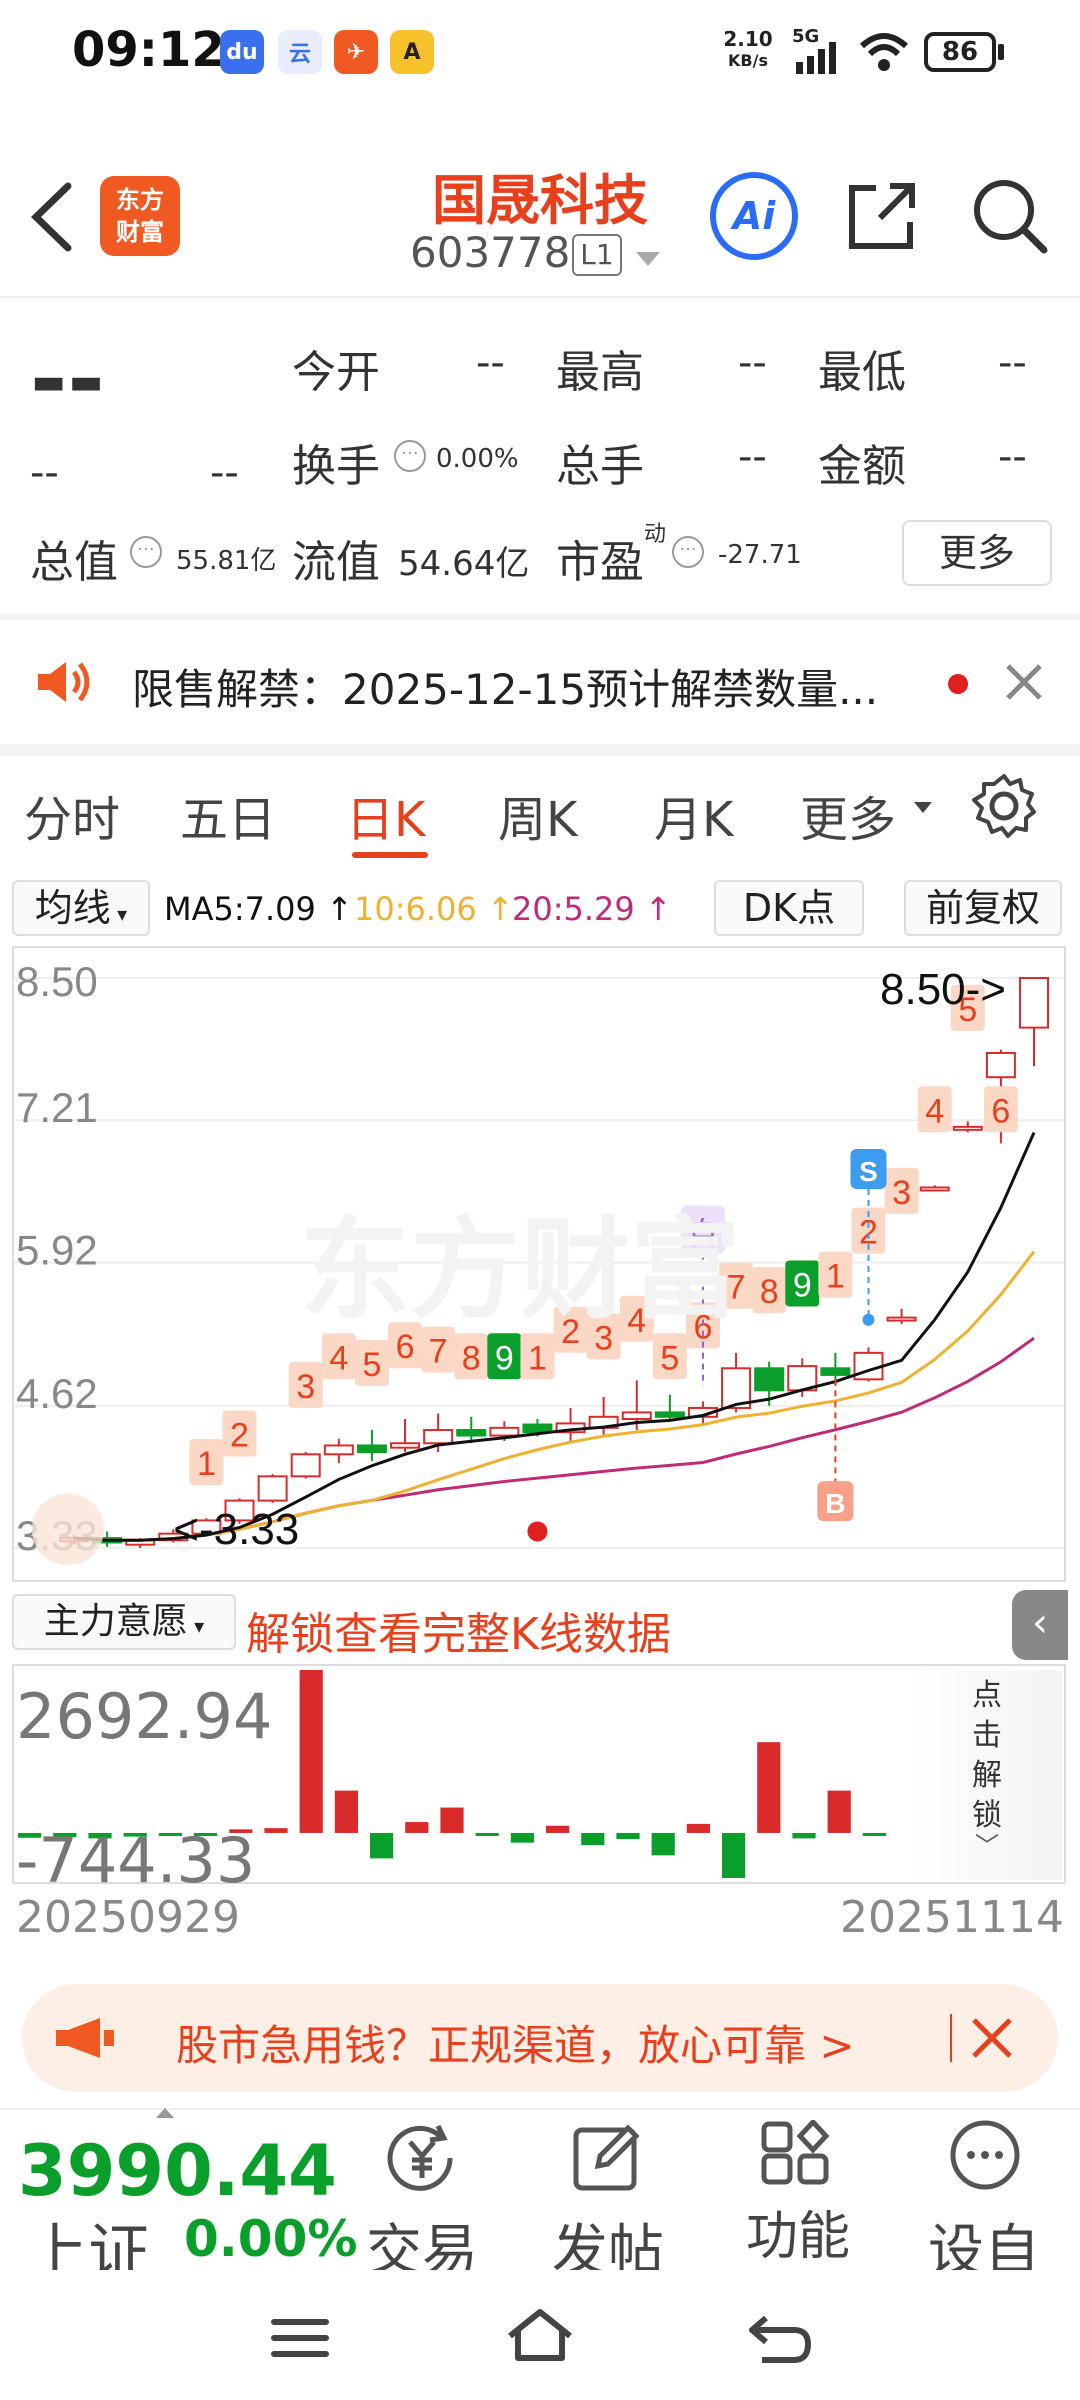  What do you see at coordinates (951, 2038) in the screenshot?
I see `ad-divider` at bounding box center [951, 2038].